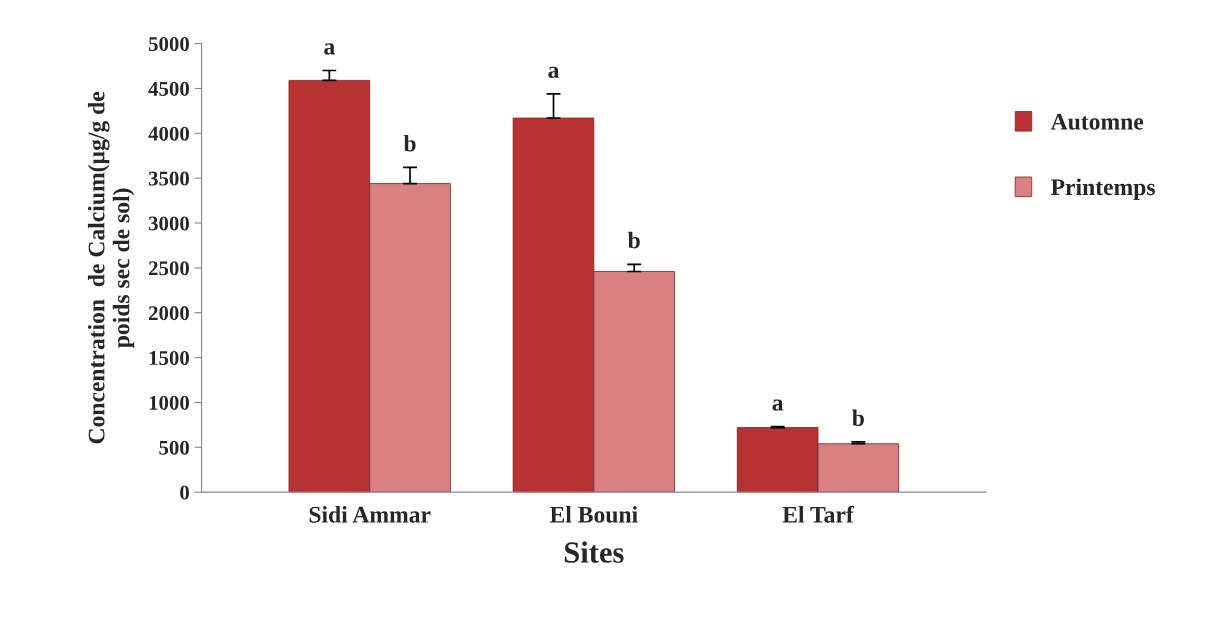 This screenshot has height=623, width=1207. I want to click on y-tick-label: 1500, so click(169, 358).